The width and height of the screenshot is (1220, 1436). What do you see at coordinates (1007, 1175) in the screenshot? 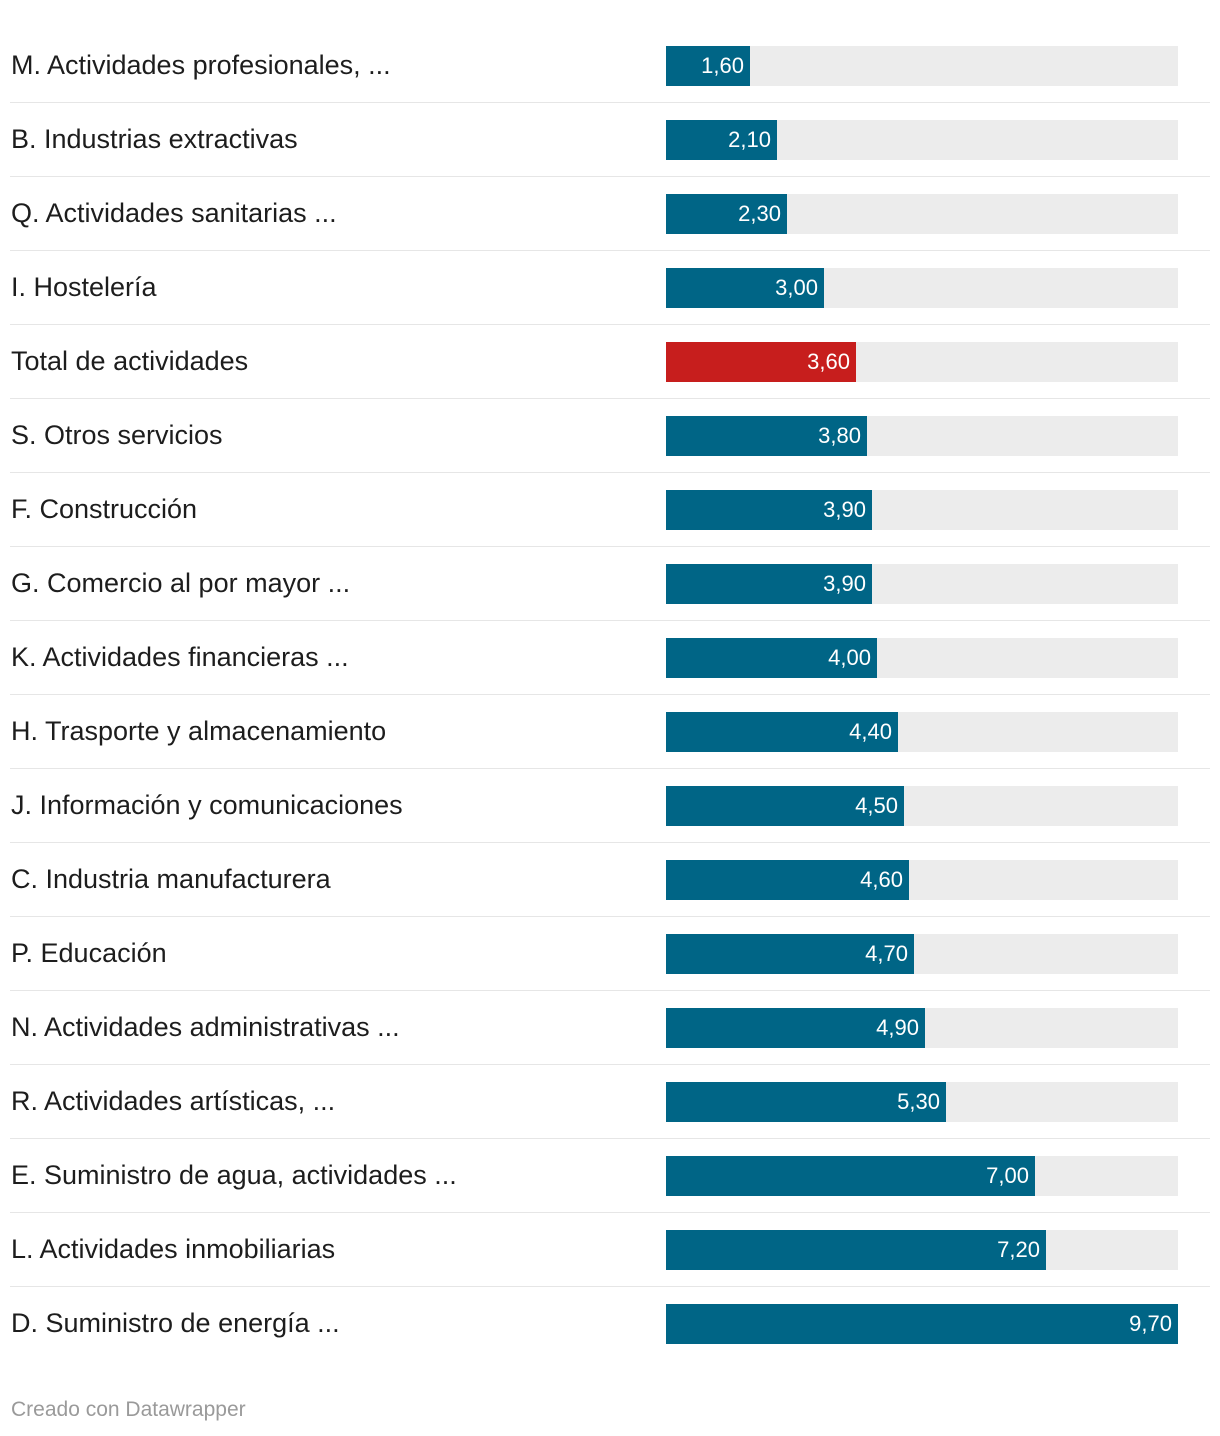
I see `value-label: 7,00` at bounding box center [1007, 1175].